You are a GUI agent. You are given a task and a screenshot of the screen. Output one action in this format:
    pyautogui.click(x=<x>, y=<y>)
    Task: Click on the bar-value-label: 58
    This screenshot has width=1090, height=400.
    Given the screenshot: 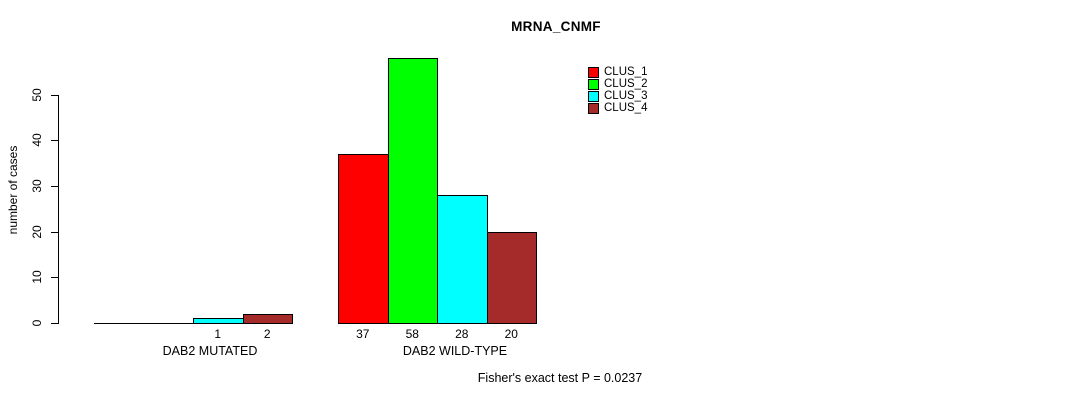 What is the action you would take?
    pyautogui.click(x=412, y=334)
    